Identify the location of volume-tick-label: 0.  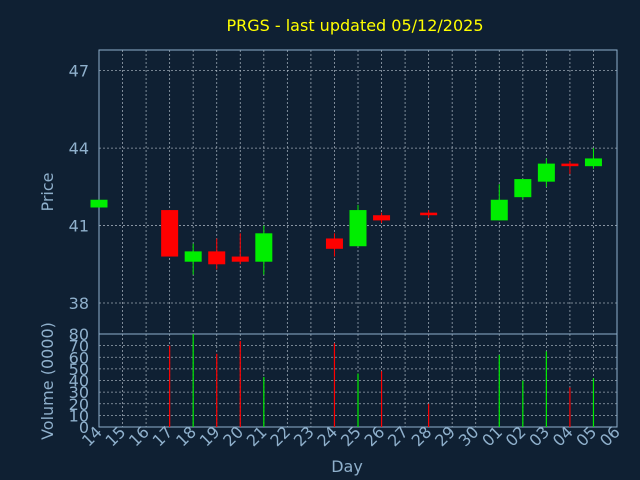
(84, 427).